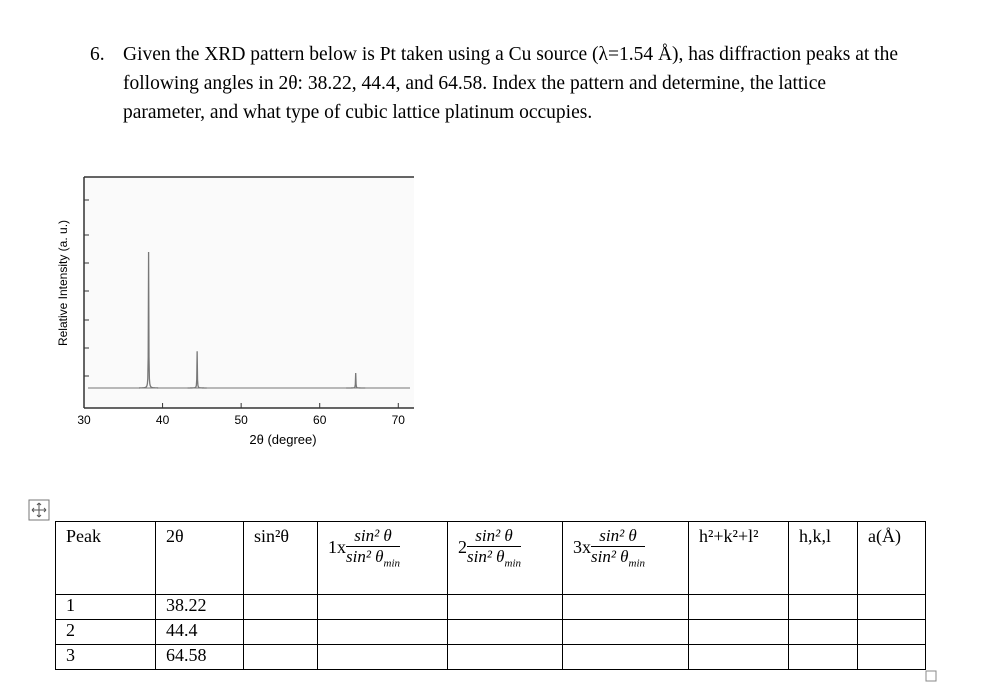 The image size is (986, 696). I want to click on header-text: Peak, so click(83, 536).